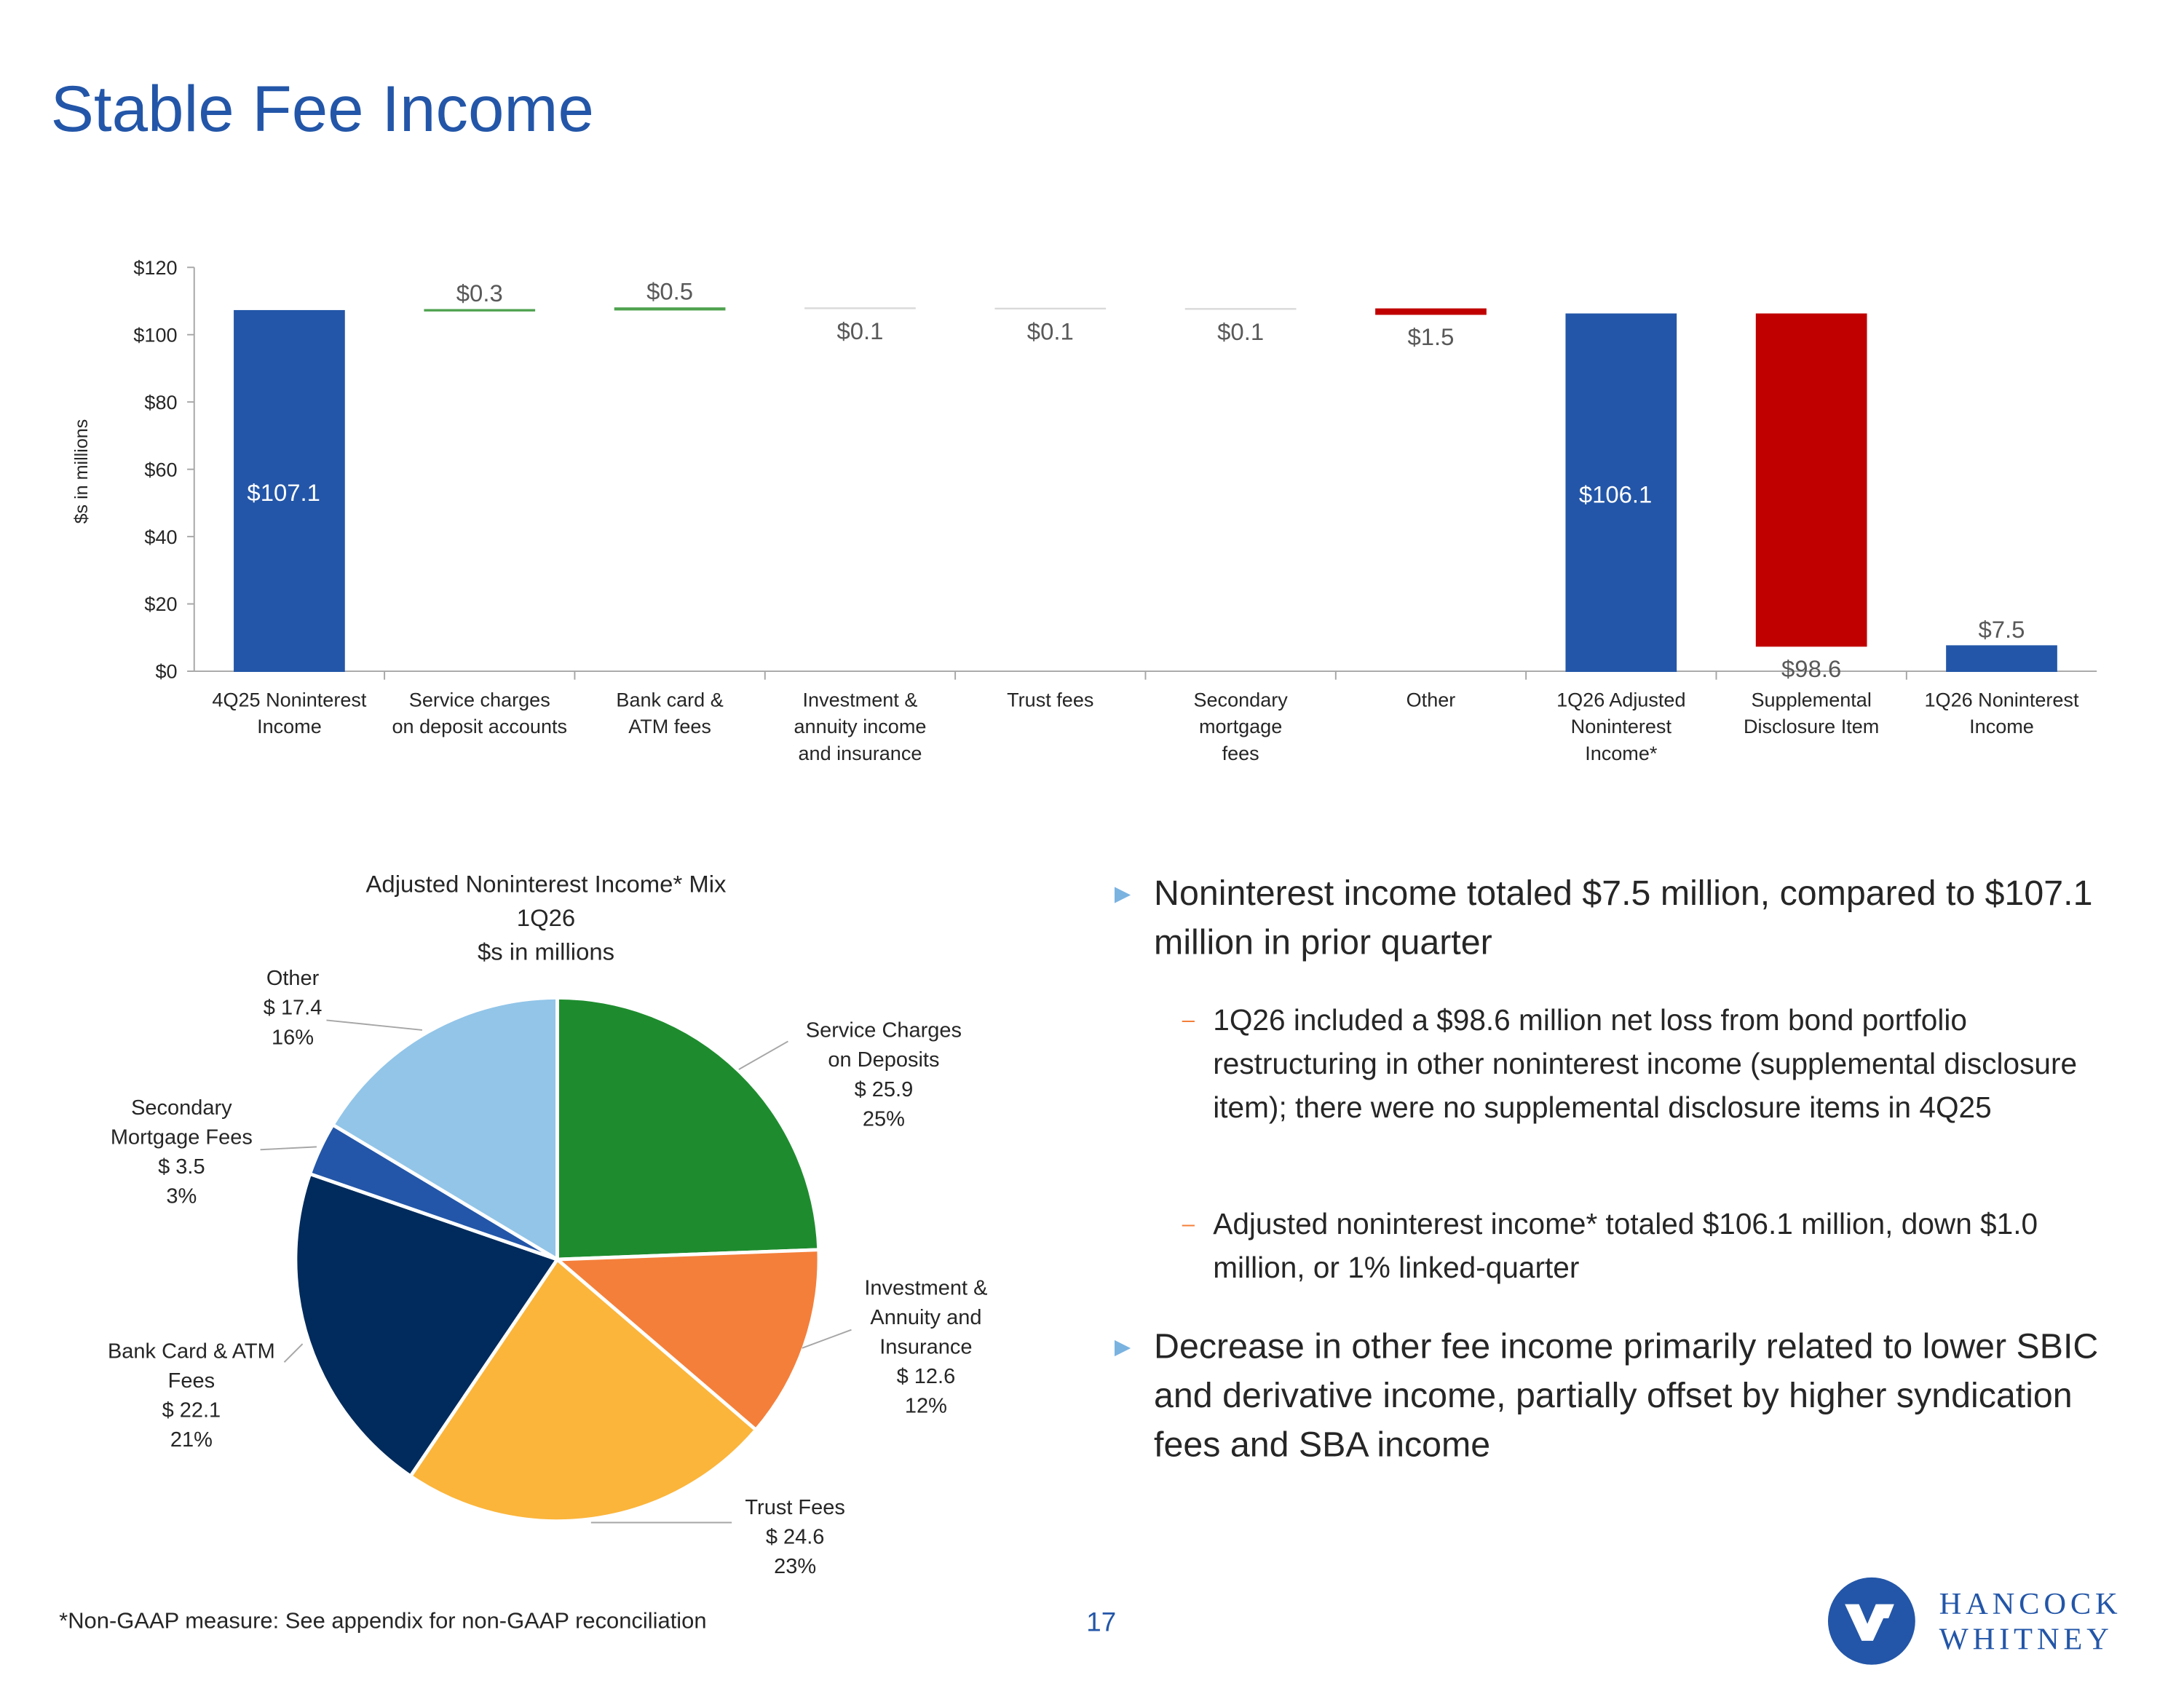 This screenshot has height=1686, width=2184. I want to click on value-label: $7.5, so click(2002, 629).